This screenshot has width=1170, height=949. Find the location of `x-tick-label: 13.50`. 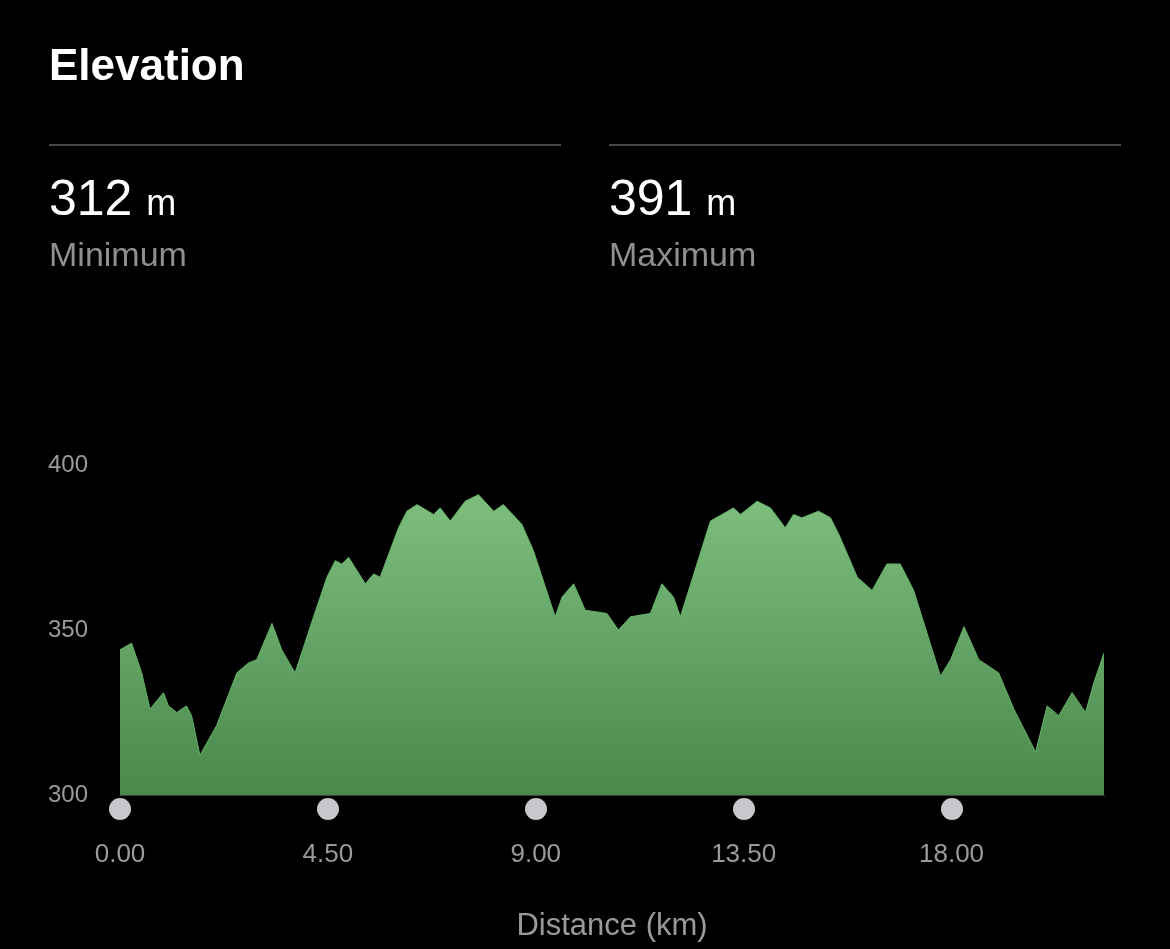

x-tick-label: 13.50 is located at coordinates (744, 852).